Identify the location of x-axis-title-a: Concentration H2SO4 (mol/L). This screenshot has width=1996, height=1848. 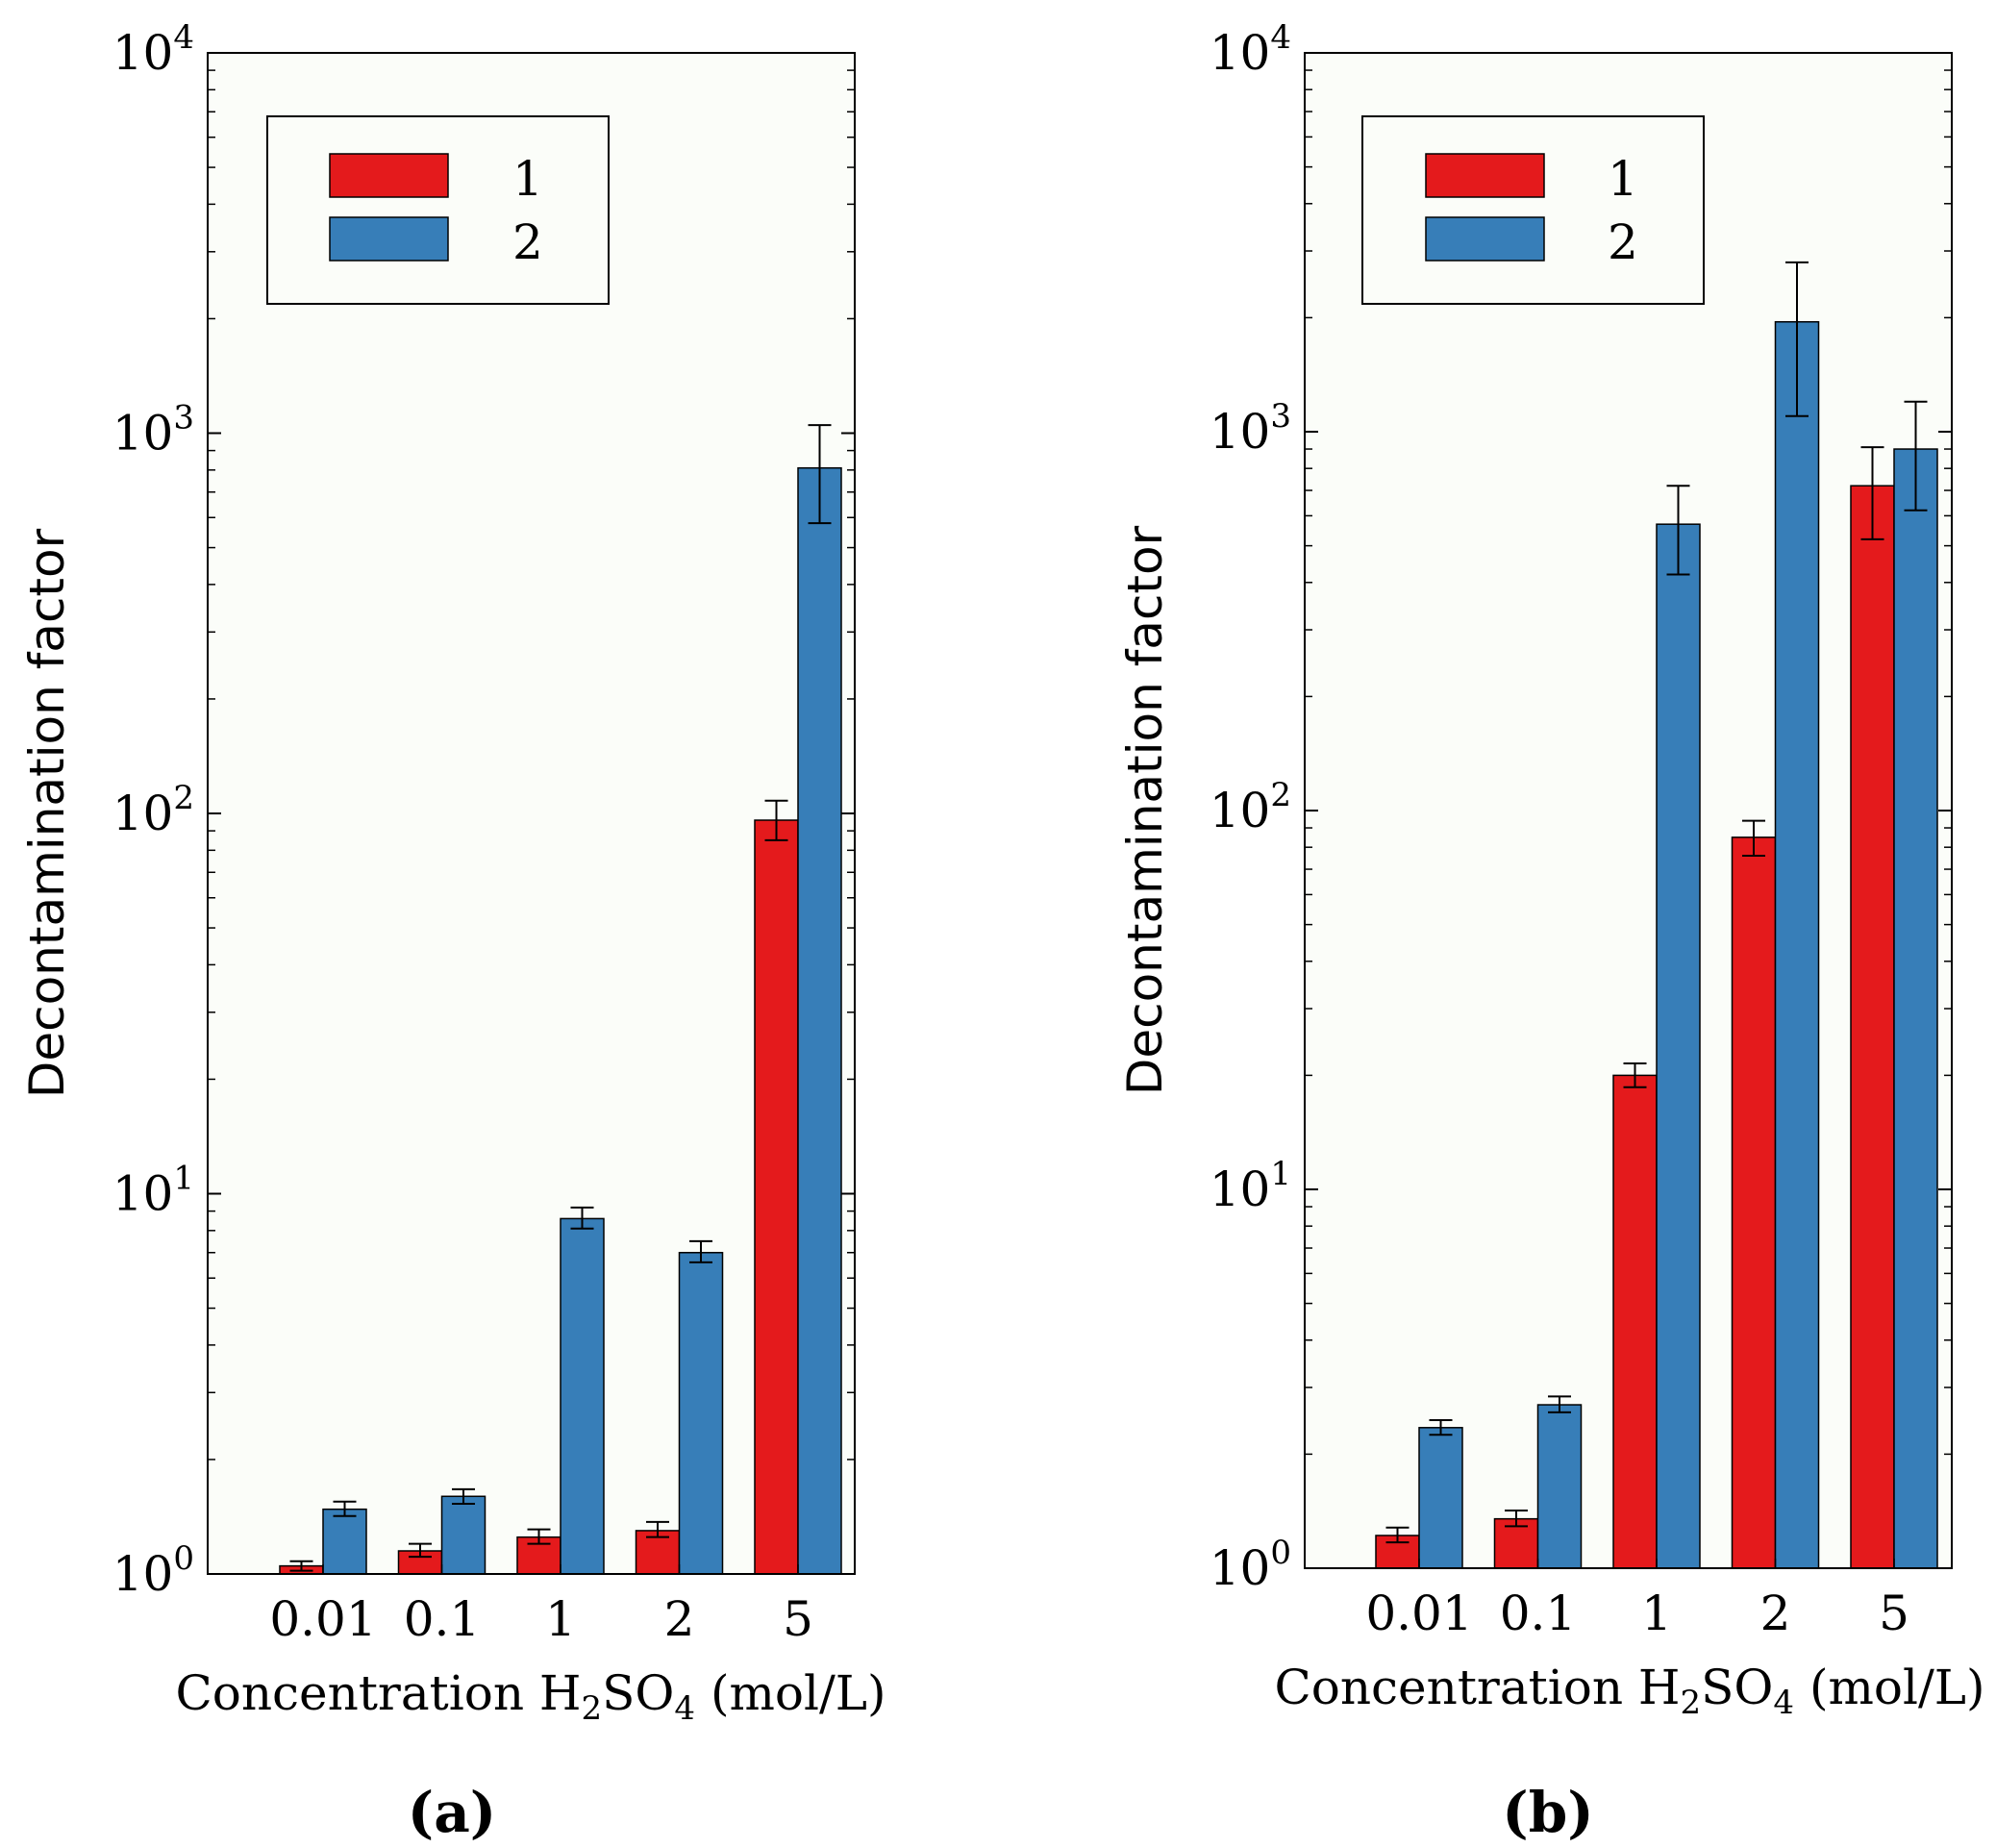
(530, 1696).